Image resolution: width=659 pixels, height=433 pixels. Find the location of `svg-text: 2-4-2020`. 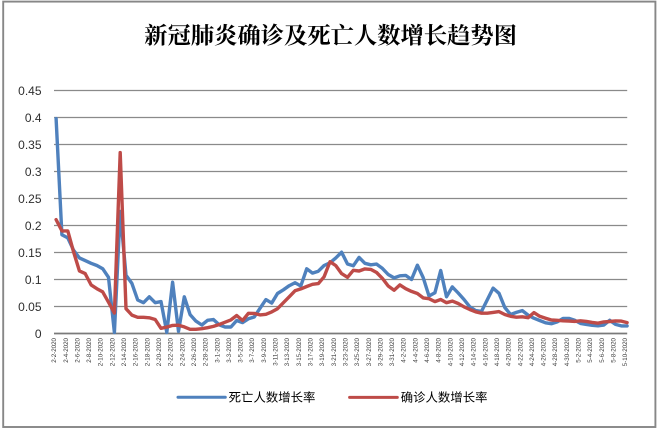

svg-text: 2-4-2020 is located at coordinates (66, 349).